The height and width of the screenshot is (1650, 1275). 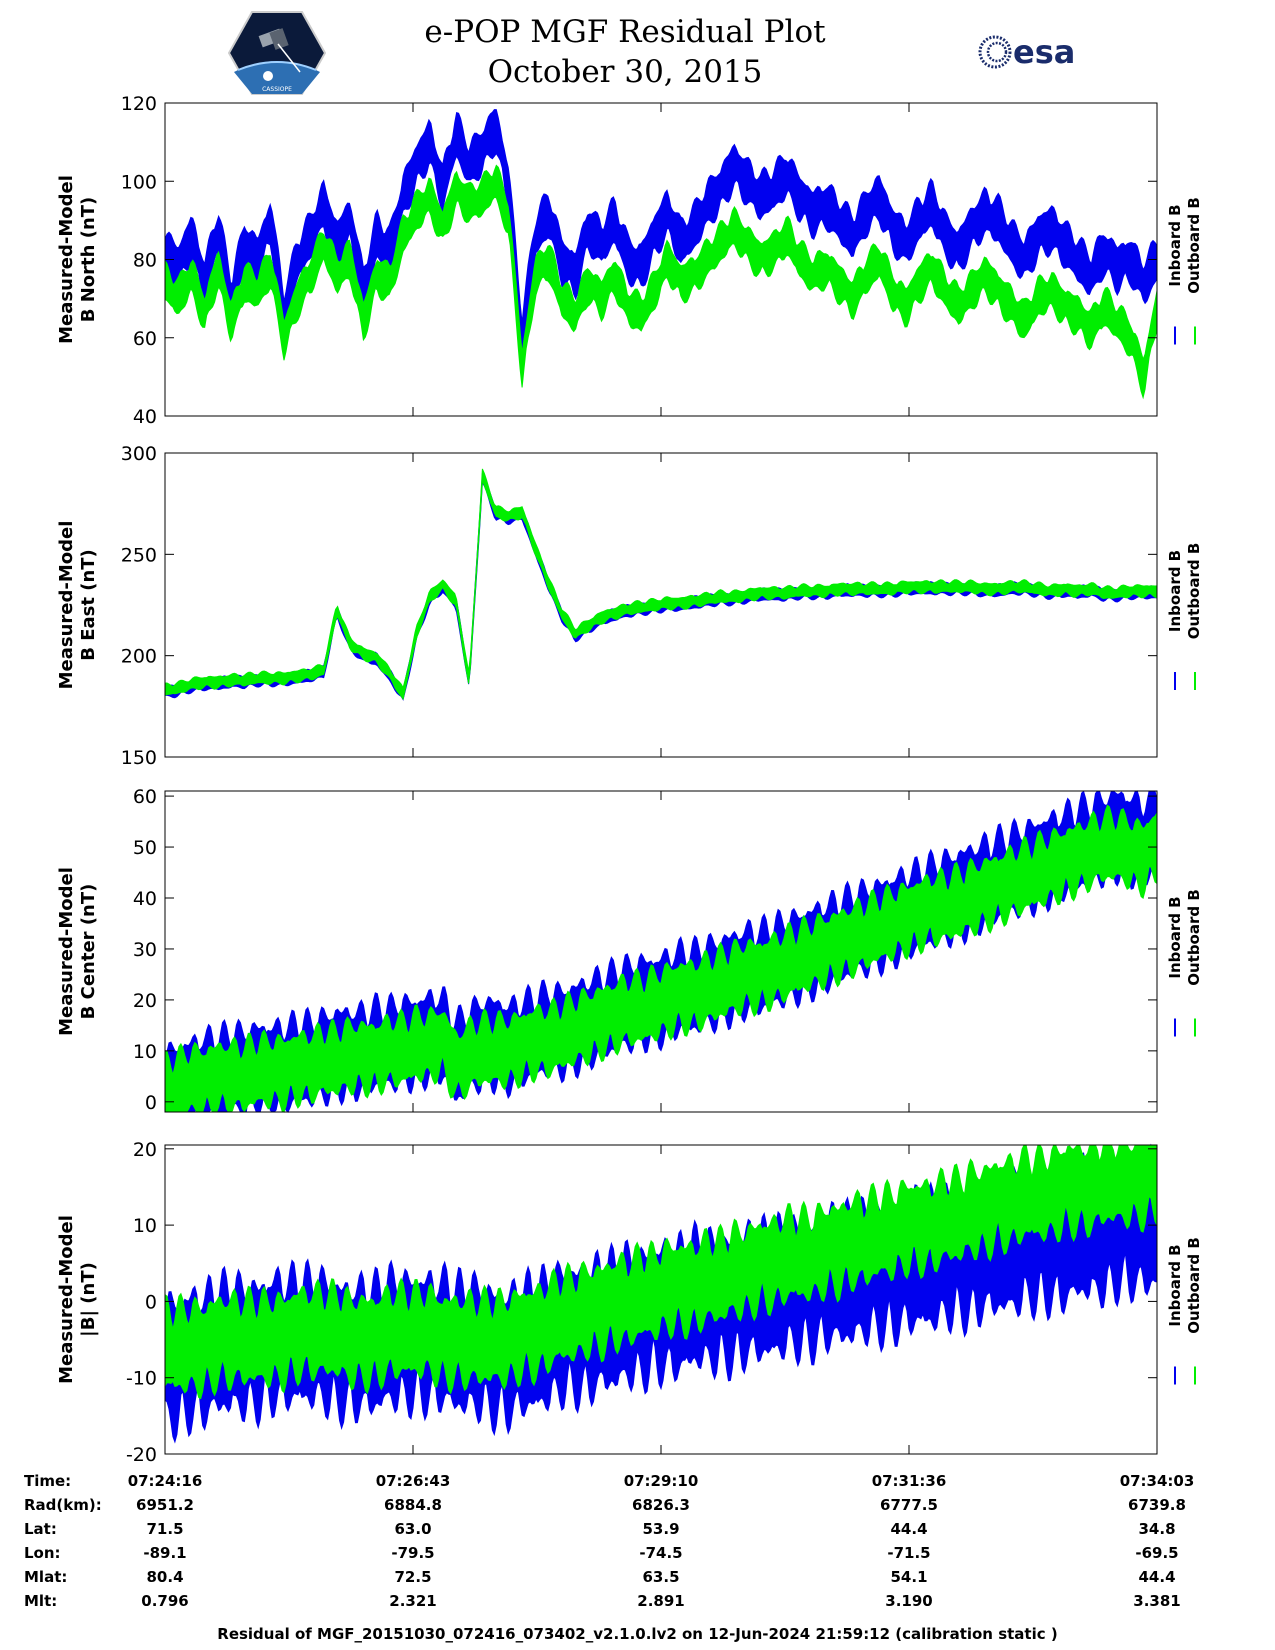 What do you see at coordinates (145, 950) in the screenshot?
I see `y-tick-label: 30` at bounding box center [145, 950].